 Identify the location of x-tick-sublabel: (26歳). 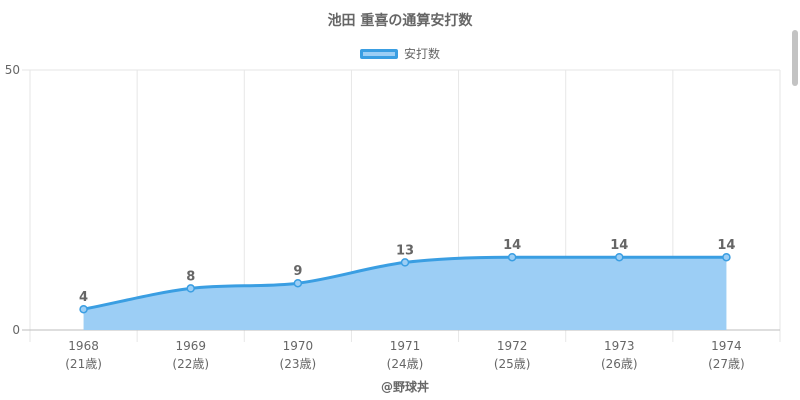
(619, 364).